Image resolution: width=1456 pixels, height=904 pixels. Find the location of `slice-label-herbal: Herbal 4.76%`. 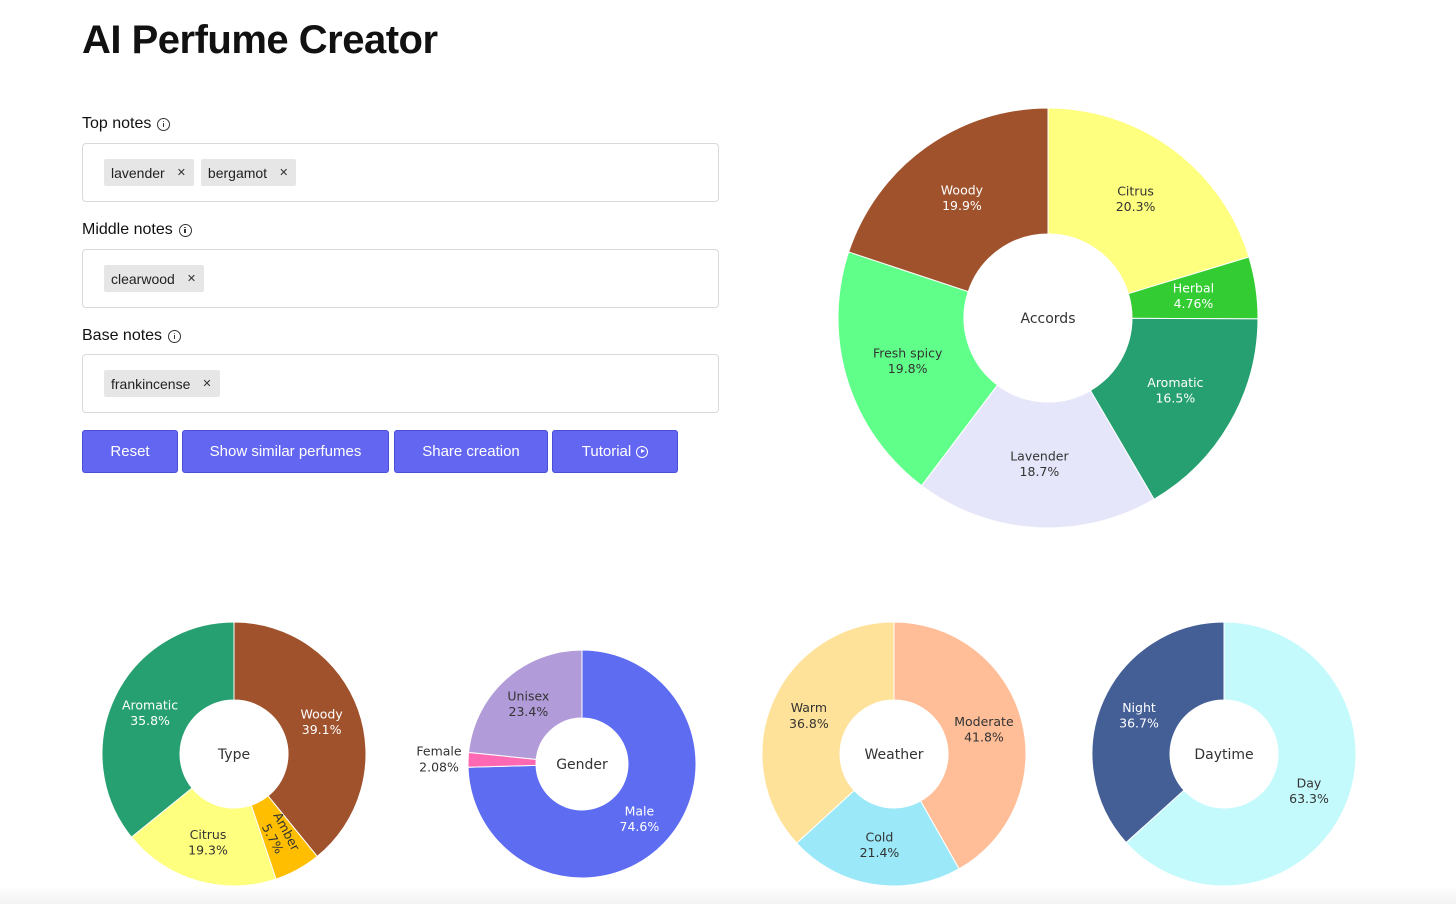

slice-label-herbal: Herbal 4.76% is located at coordinates (1193, 295).